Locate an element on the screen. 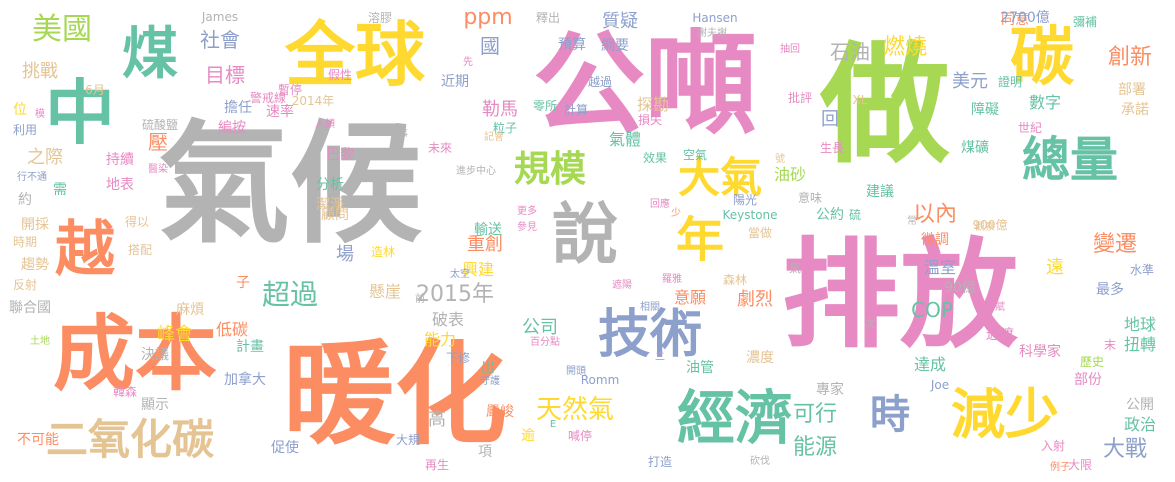 This screenshot has width=1175, height=482. word: 效果 is located at coordinates (655, 158).